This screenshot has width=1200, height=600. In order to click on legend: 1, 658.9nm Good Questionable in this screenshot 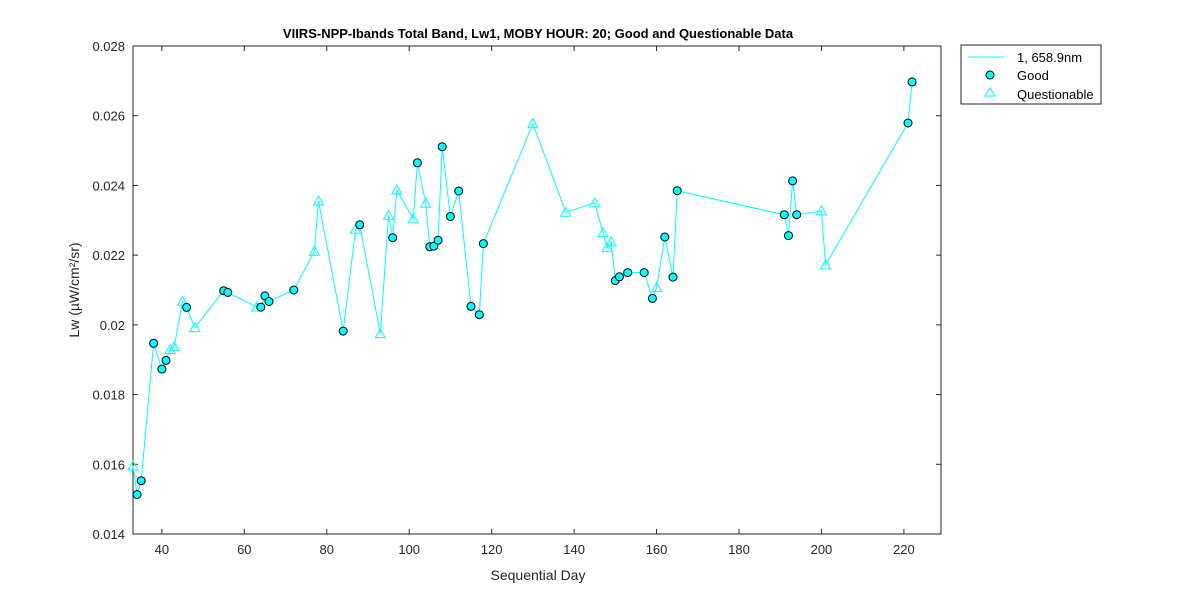, I will do `click(1031, 74)`.